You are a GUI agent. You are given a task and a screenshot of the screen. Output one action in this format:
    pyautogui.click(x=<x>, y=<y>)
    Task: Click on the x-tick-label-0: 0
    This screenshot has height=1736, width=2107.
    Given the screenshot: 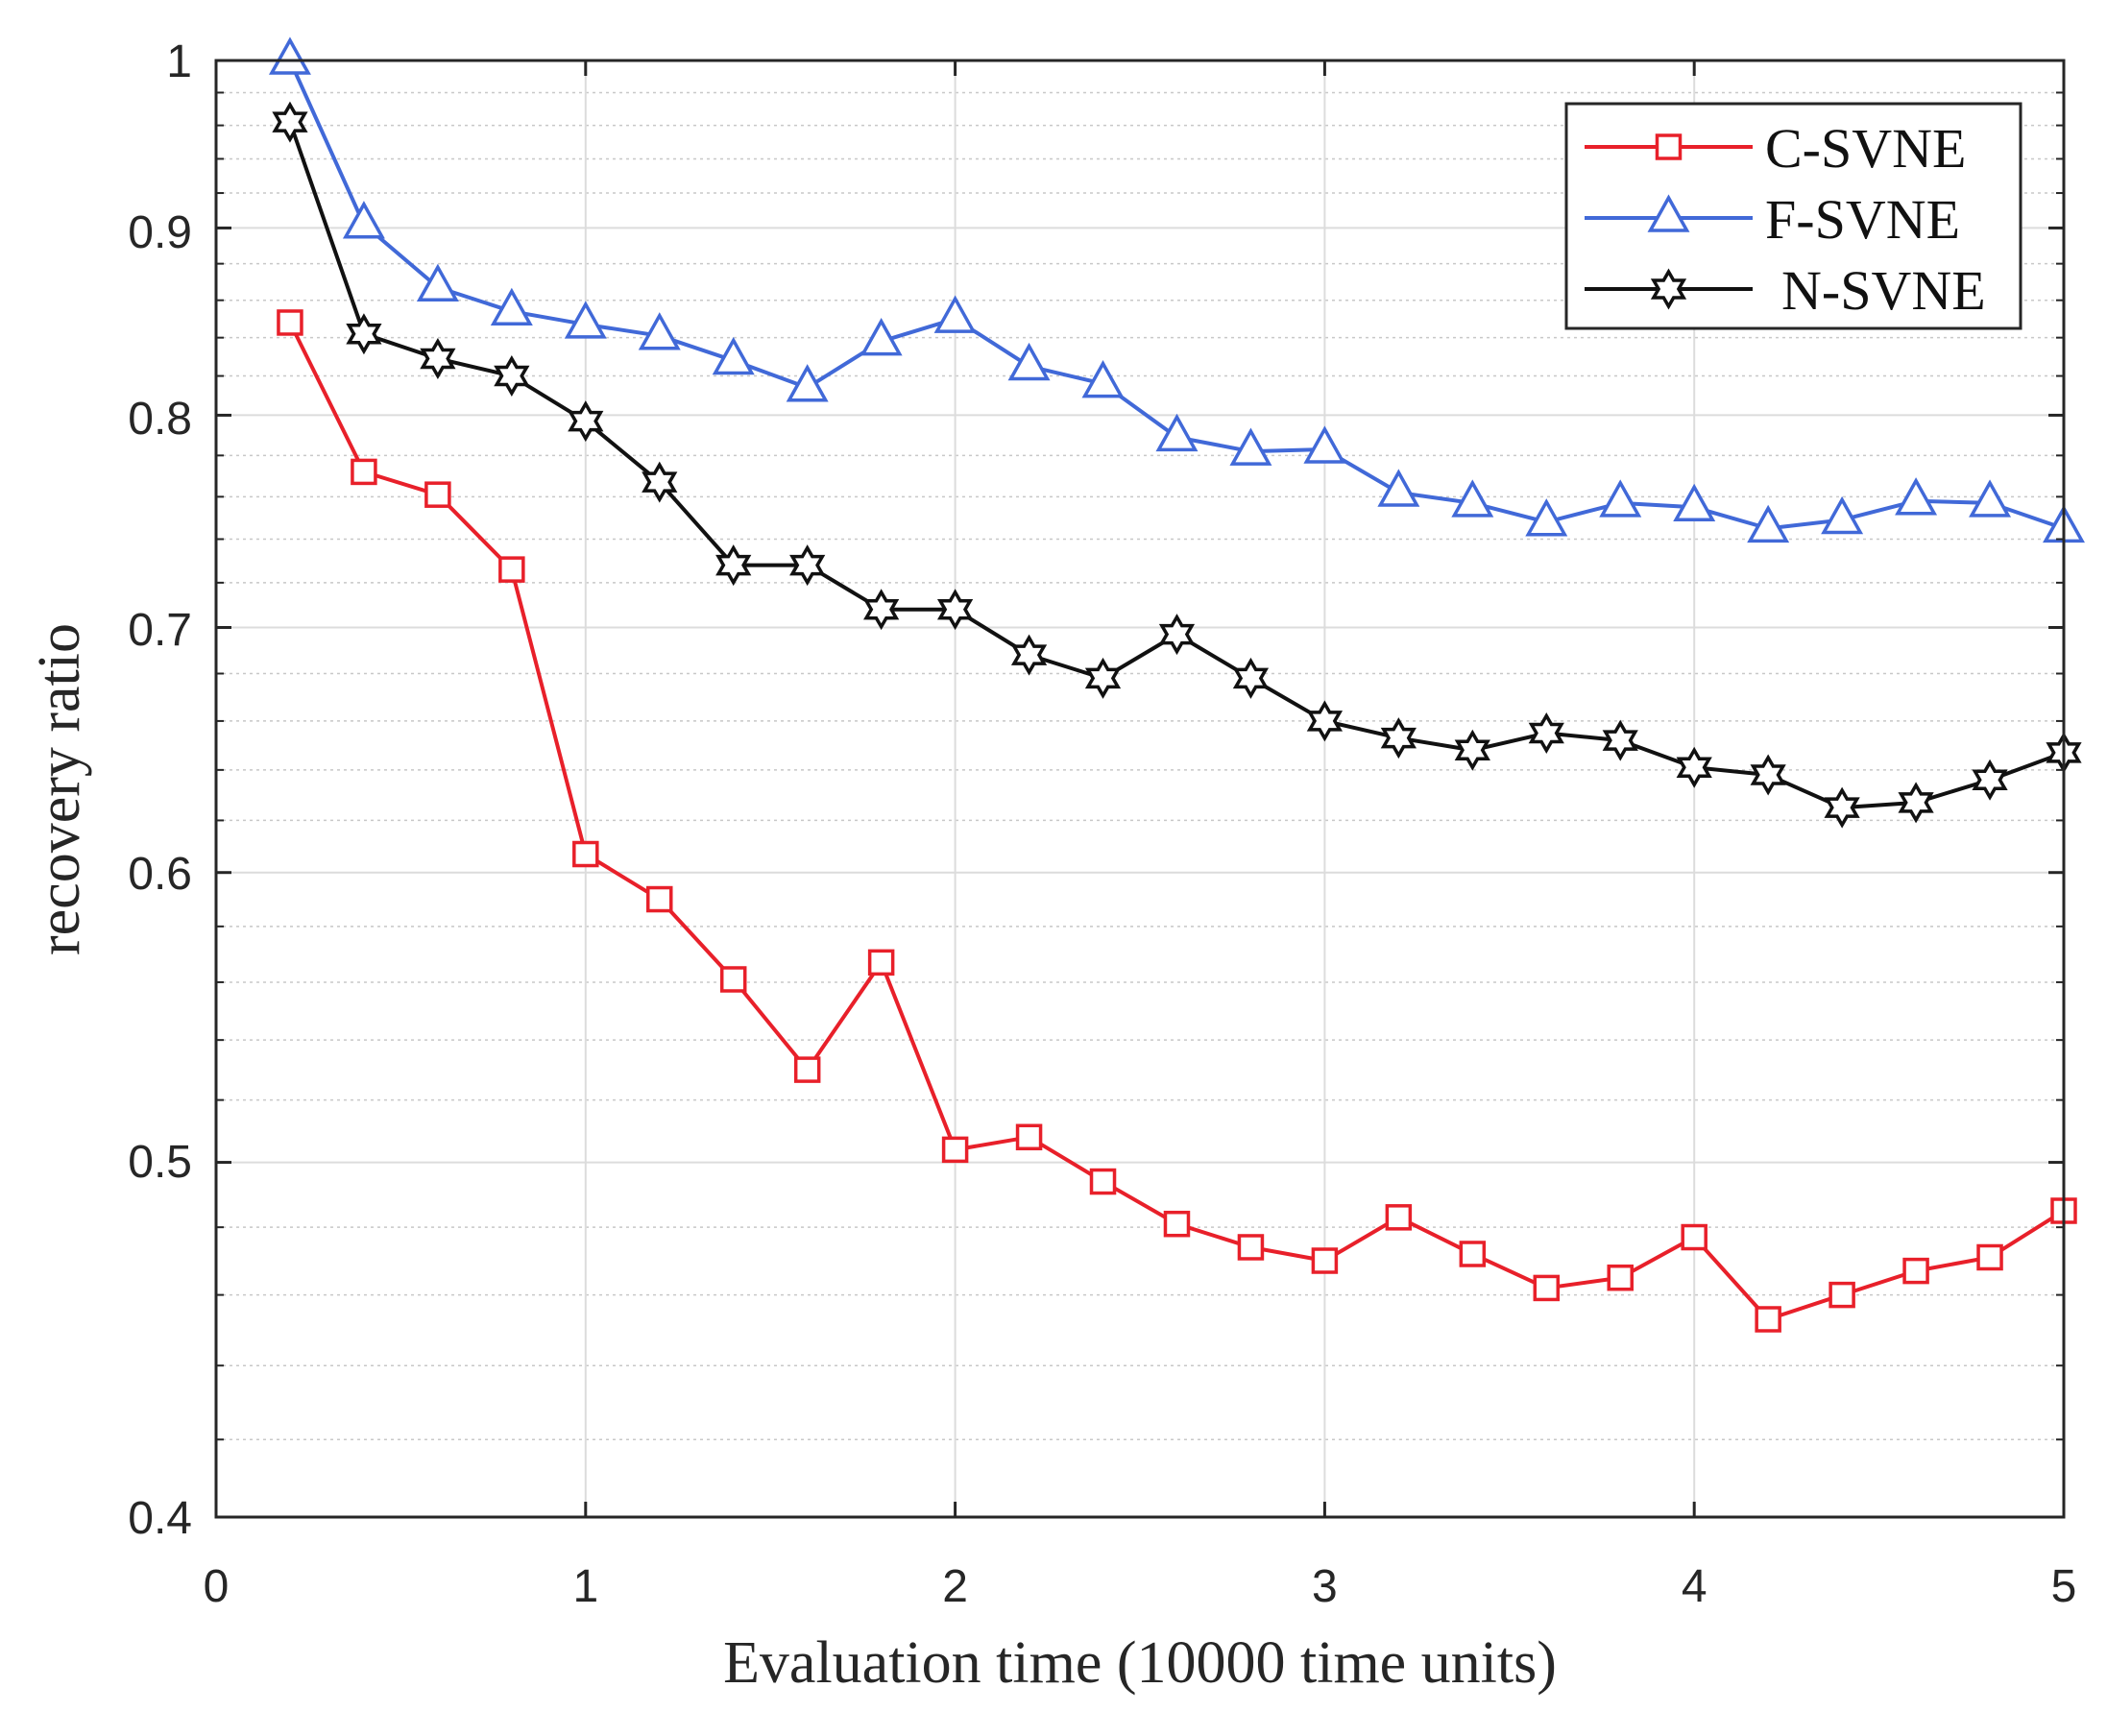 What is the action you would take?
    pyautogui.click(x=217, y=1586)
    